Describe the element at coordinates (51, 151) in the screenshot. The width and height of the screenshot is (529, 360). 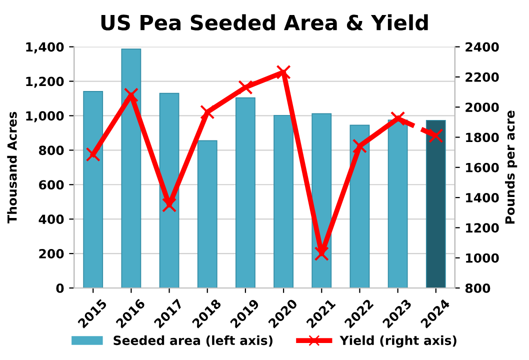
I see `y-tick-label: 800` at that location.